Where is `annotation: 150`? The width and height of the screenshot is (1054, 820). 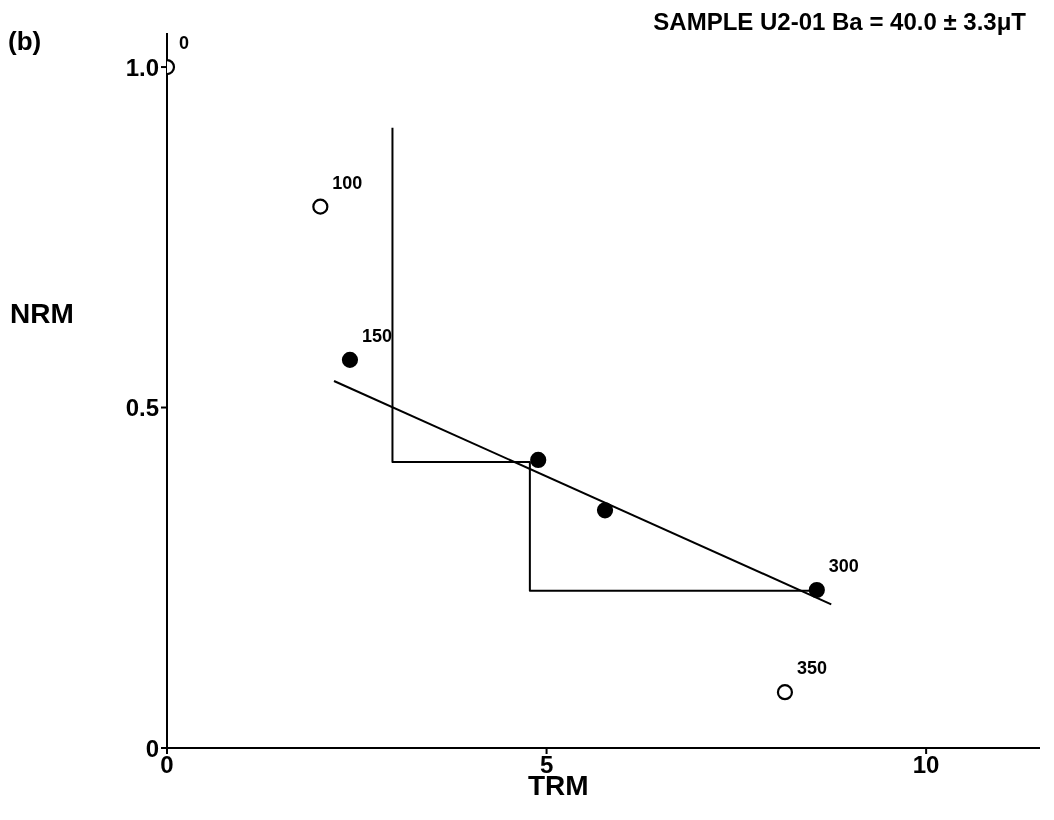
annotation: 150 is located at coordinates (376, 335).